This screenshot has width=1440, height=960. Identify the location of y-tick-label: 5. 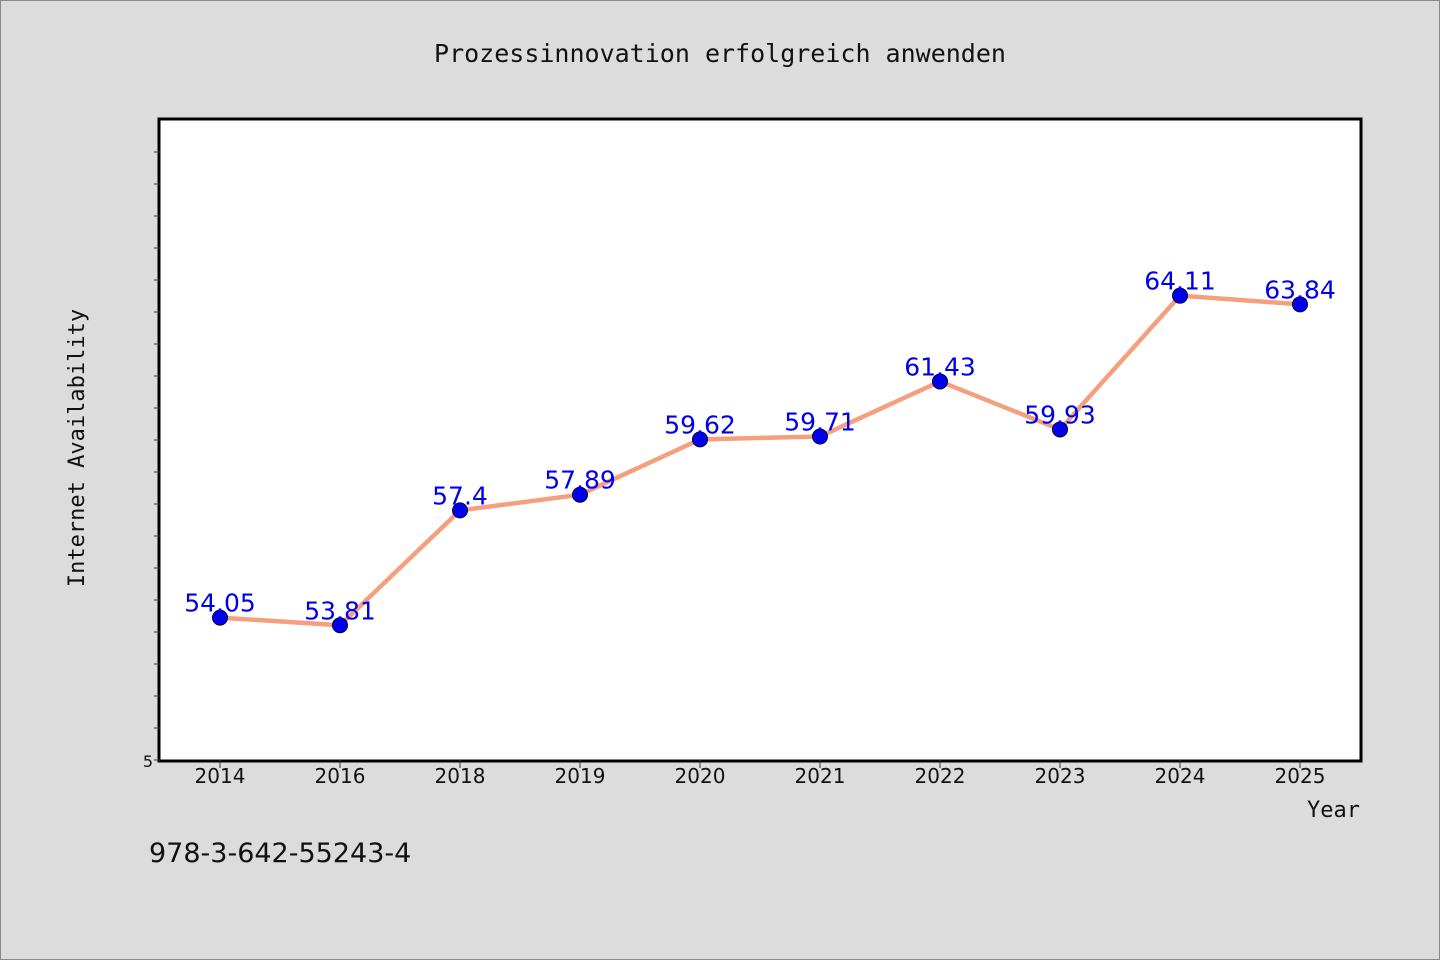
(148, 761).